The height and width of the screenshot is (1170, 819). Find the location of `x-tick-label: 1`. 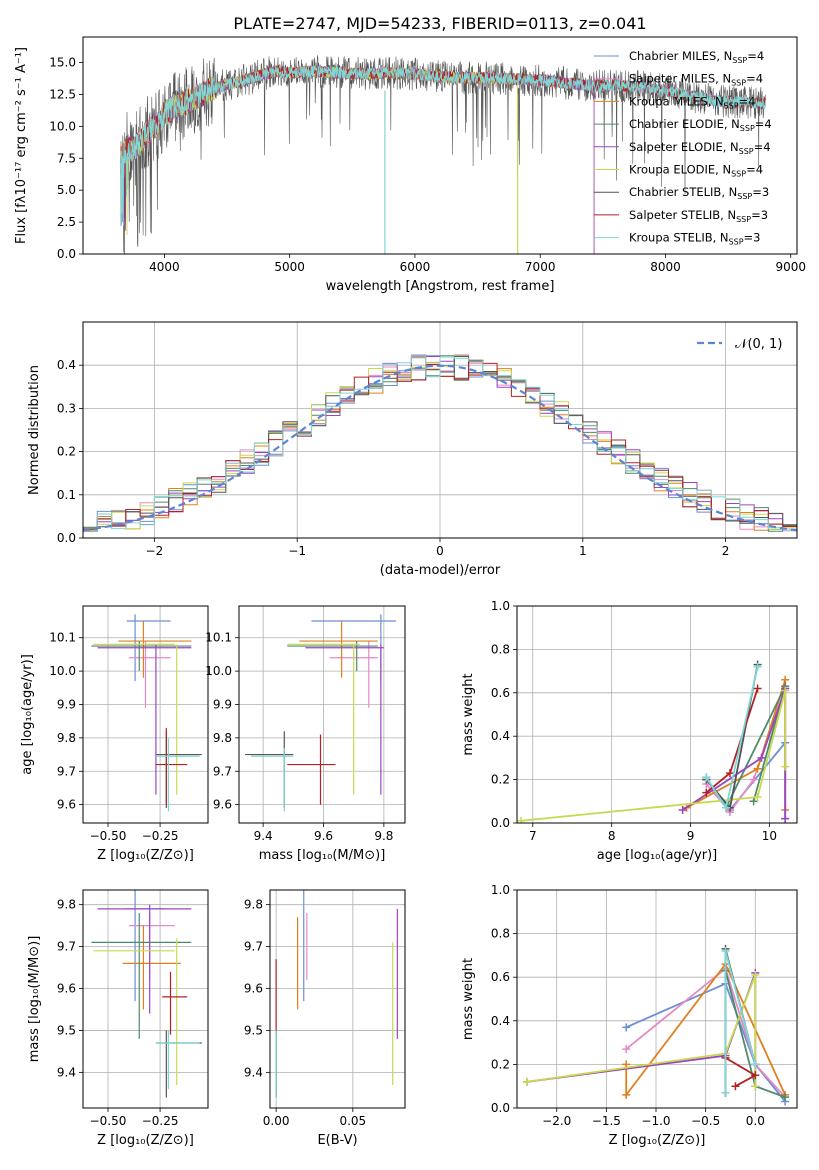

x-tick-label: 1 is located at coordinates (583, 551).